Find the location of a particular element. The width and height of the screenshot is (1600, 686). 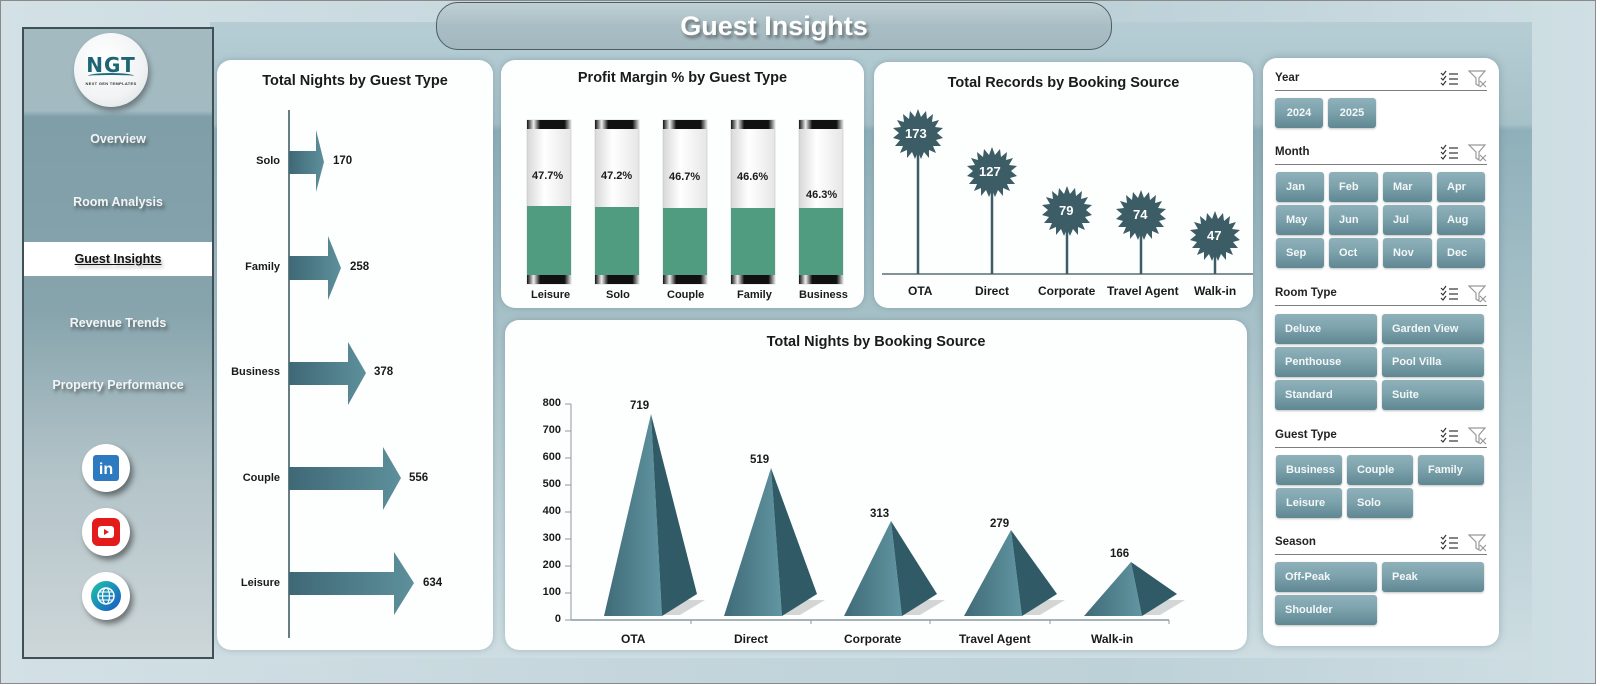

slicer-month-feb: Feb is located at coordinates (1353, 187).